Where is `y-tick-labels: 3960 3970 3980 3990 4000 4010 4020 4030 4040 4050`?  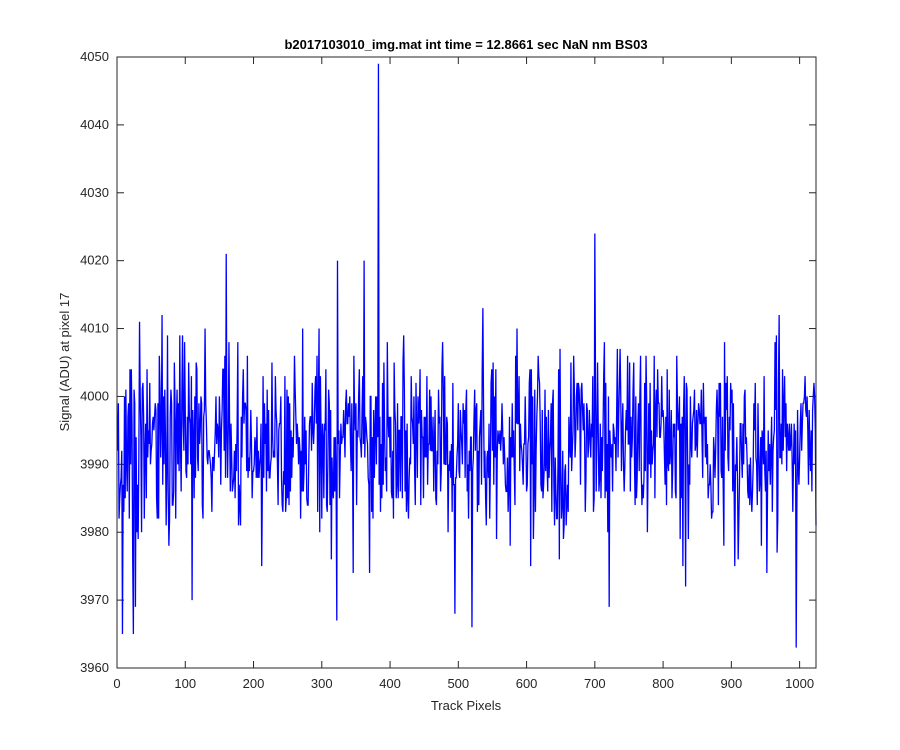 y-tick-labels: 3960 3970 3980 3990 4000 4010 4020 4030 4040 4050 is located at coordinates (94, 362).